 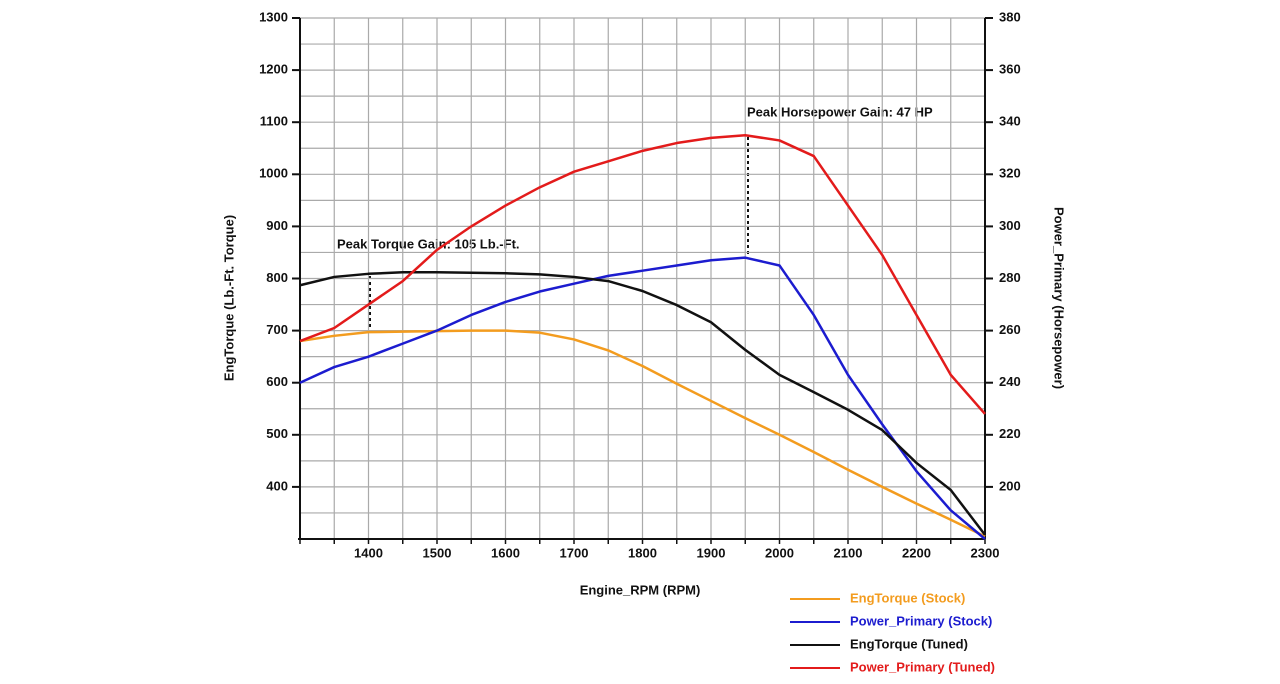 What do you see at coordinates (711, 552) in the screenshot?
I see `x-tick-label: 1900` at bounding box center [711, 552].